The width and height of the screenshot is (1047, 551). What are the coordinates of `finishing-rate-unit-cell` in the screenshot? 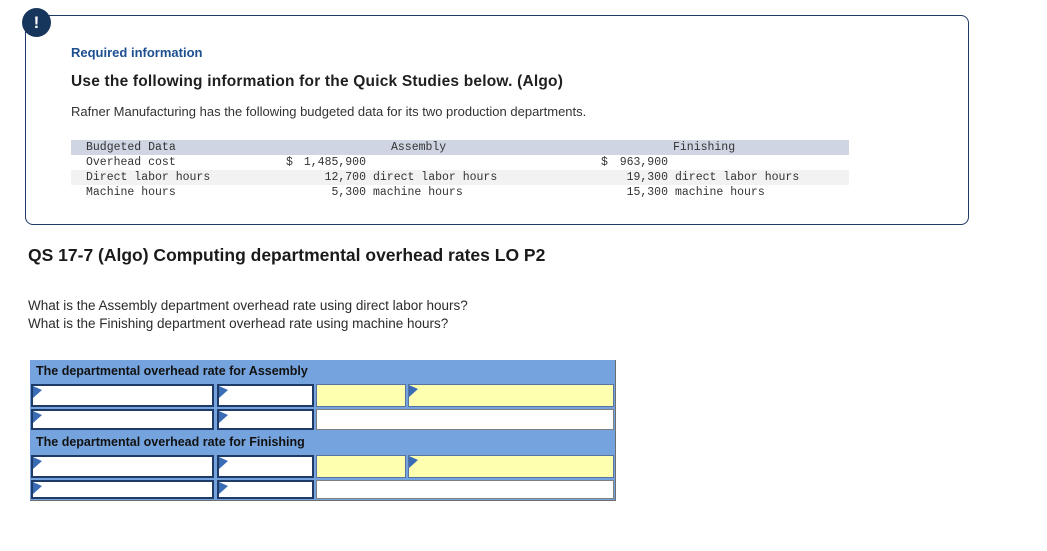 It's located at (511, 466).